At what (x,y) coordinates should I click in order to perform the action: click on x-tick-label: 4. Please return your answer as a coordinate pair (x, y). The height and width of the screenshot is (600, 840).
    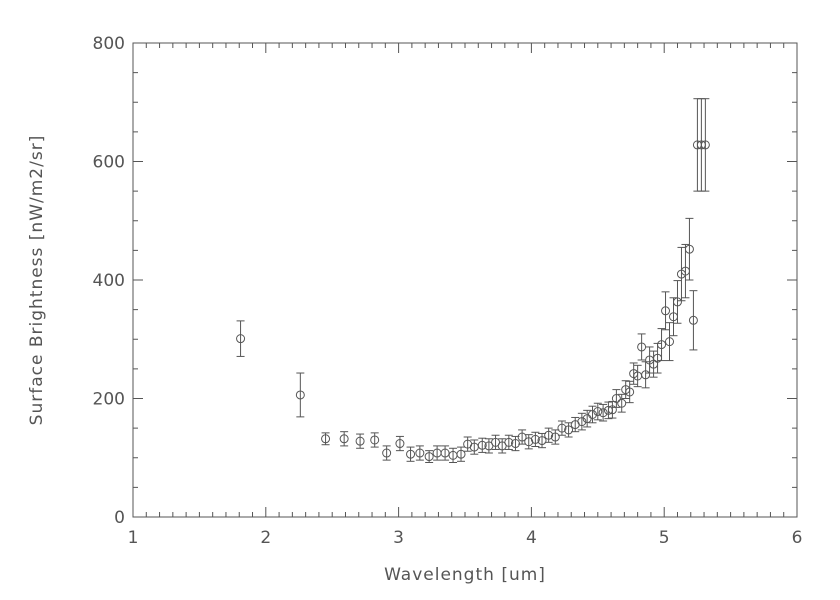
    Looking at the image, I should click on (531, 538).